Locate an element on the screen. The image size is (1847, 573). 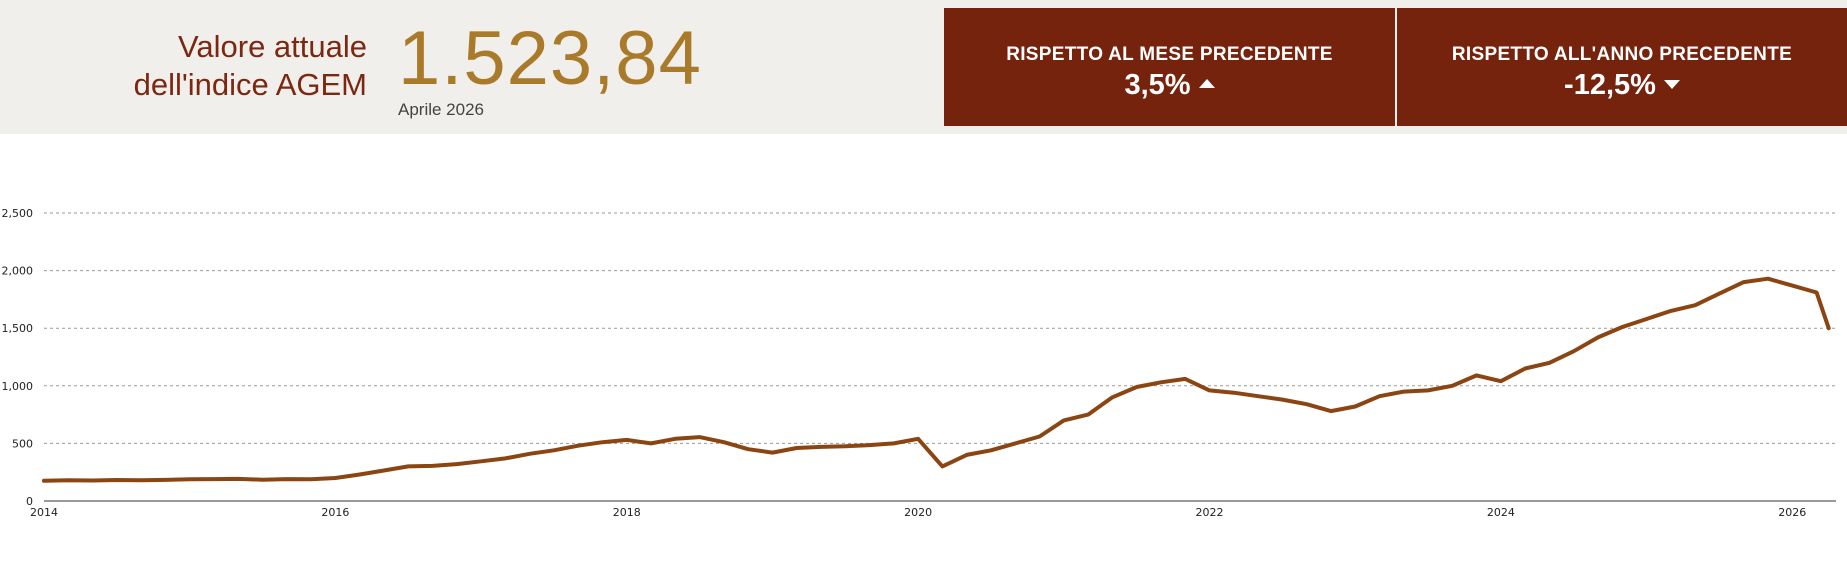
current-date: Aprile 2026 is located at coordinates (441, 109).